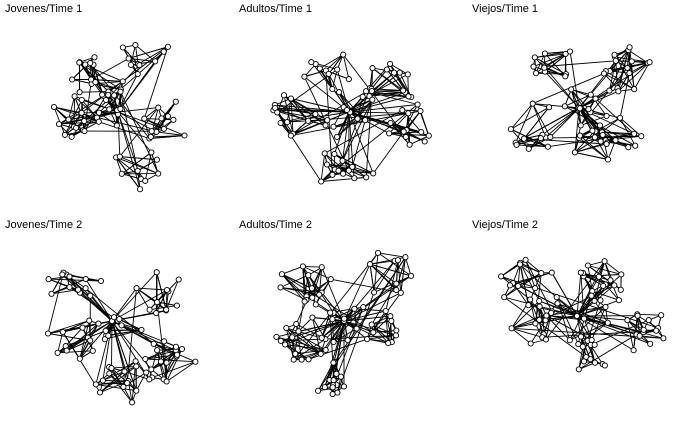 Image resolution: width=700 pixels, height=432 pixels. I want to click on panel-title: Jovenes/Time 2, so click(44, 225).